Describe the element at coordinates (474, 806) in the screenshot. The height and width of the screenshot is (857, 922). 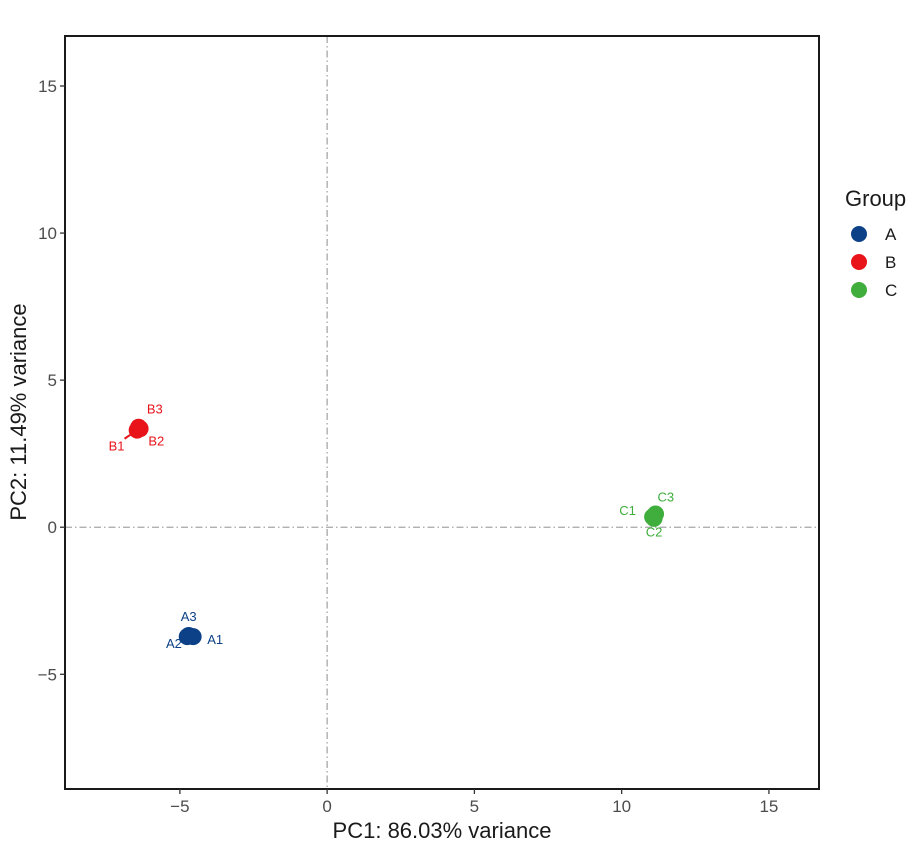
I see `x-tick-label: 5` at that location.